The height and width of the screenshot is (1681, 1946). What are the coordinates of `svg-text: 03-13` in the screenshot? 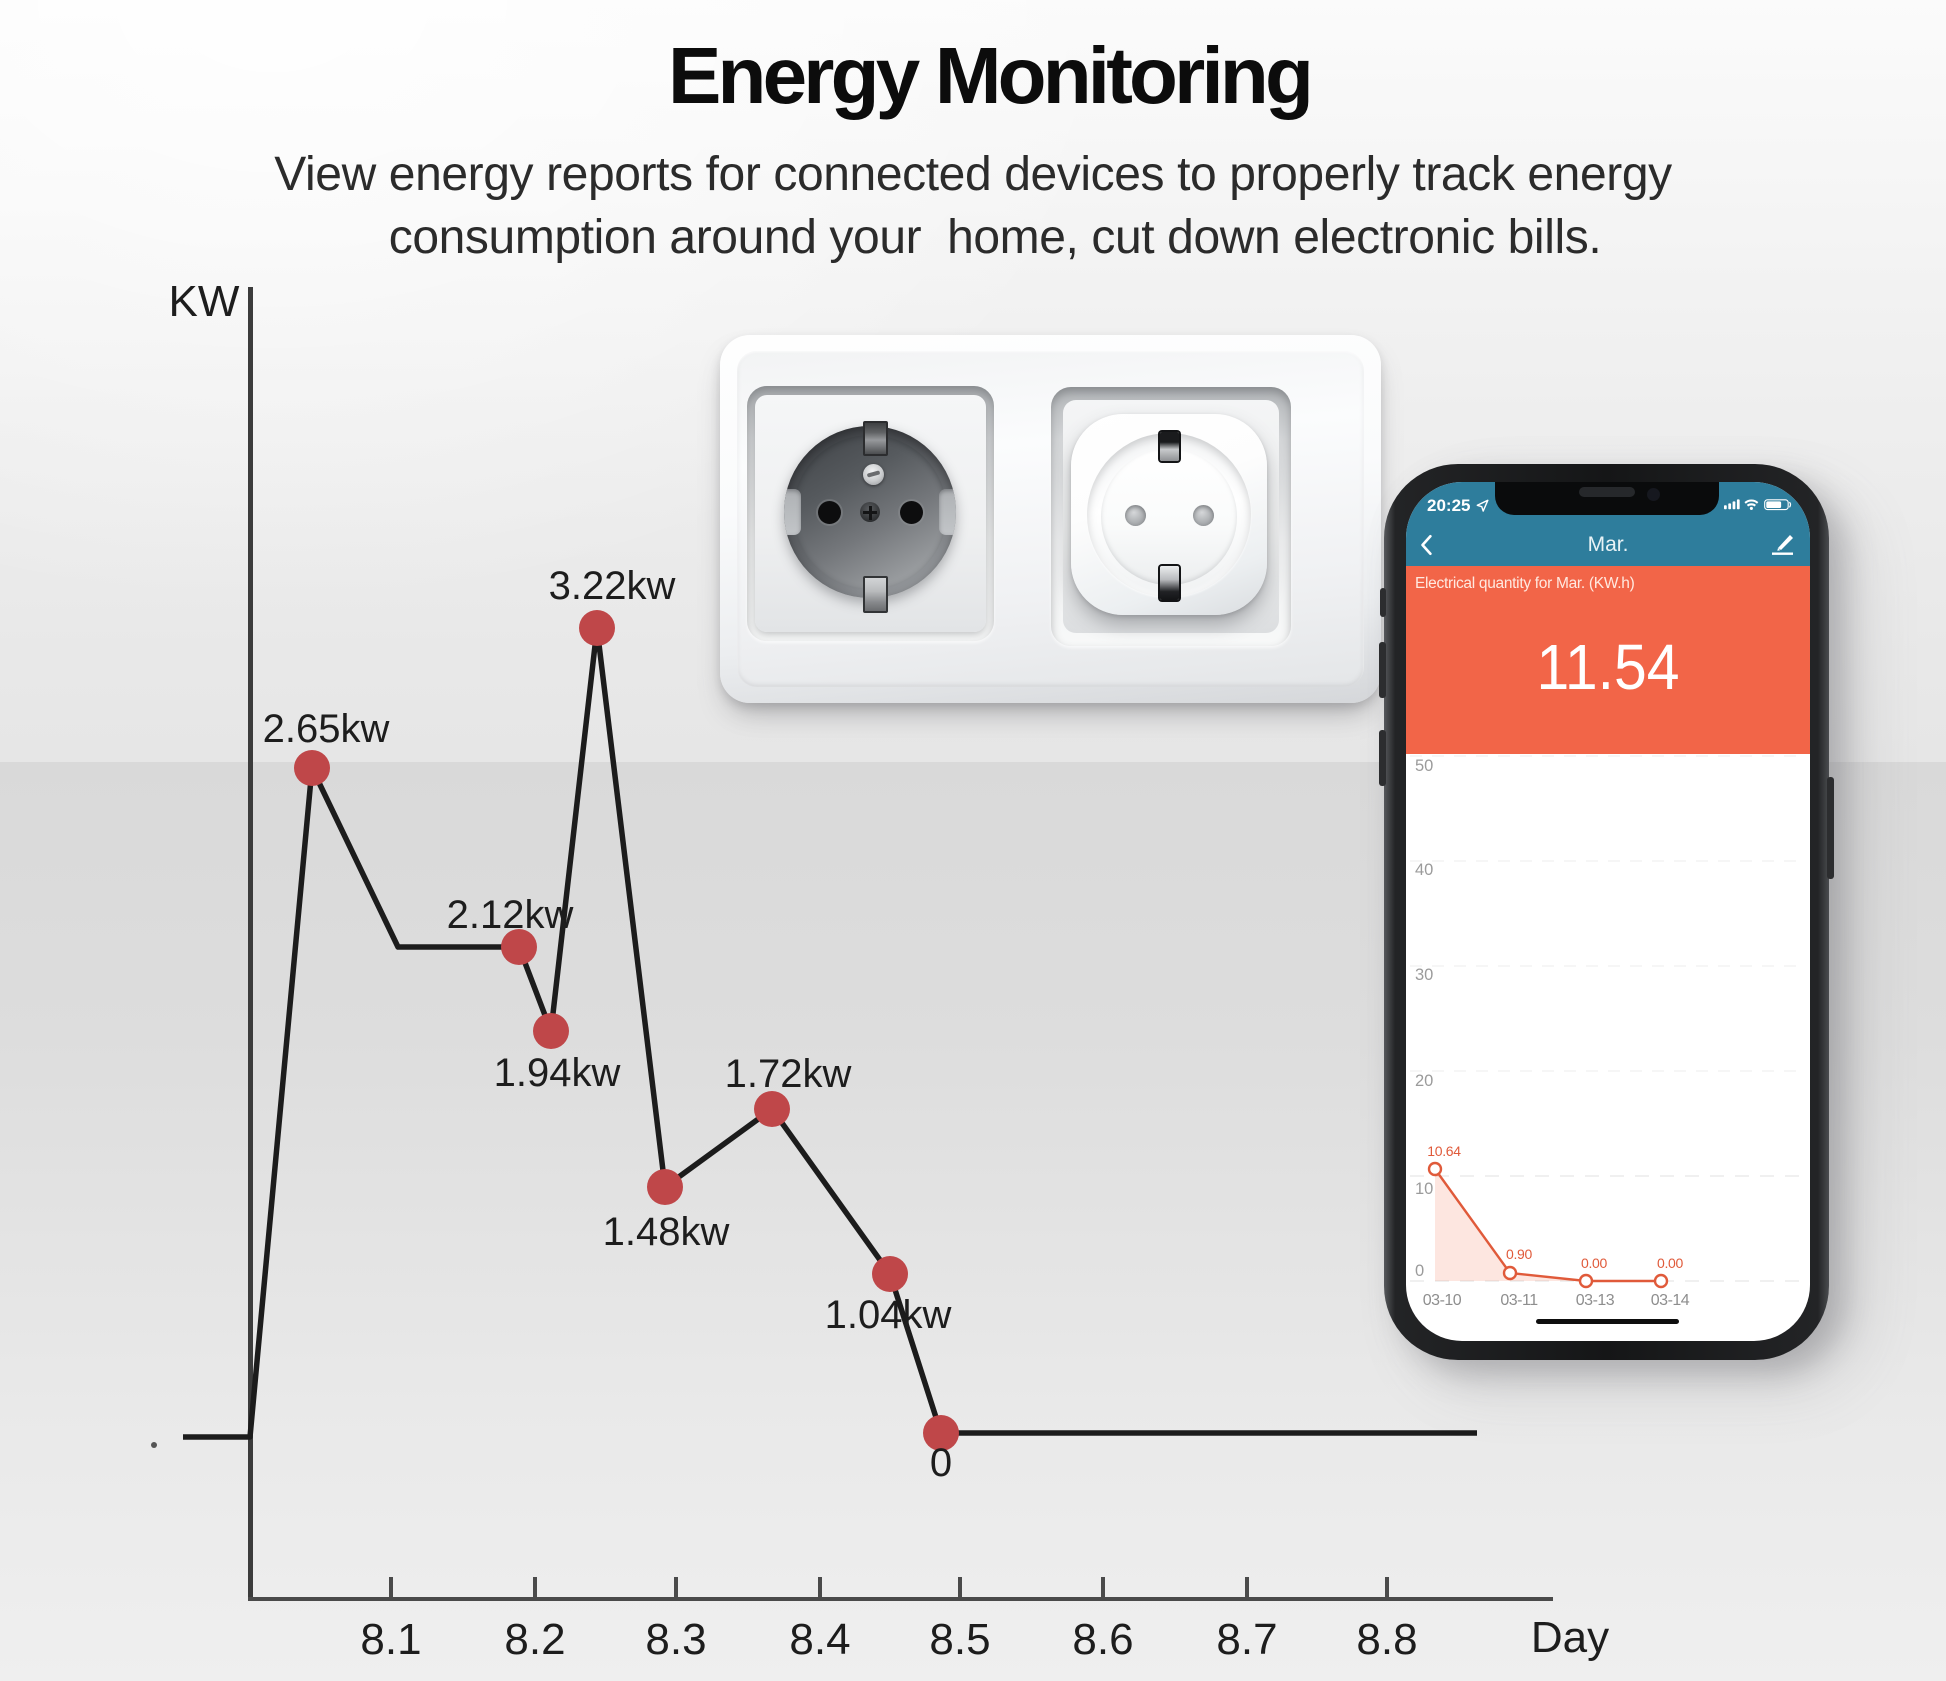 It's located at (1595, 1300).